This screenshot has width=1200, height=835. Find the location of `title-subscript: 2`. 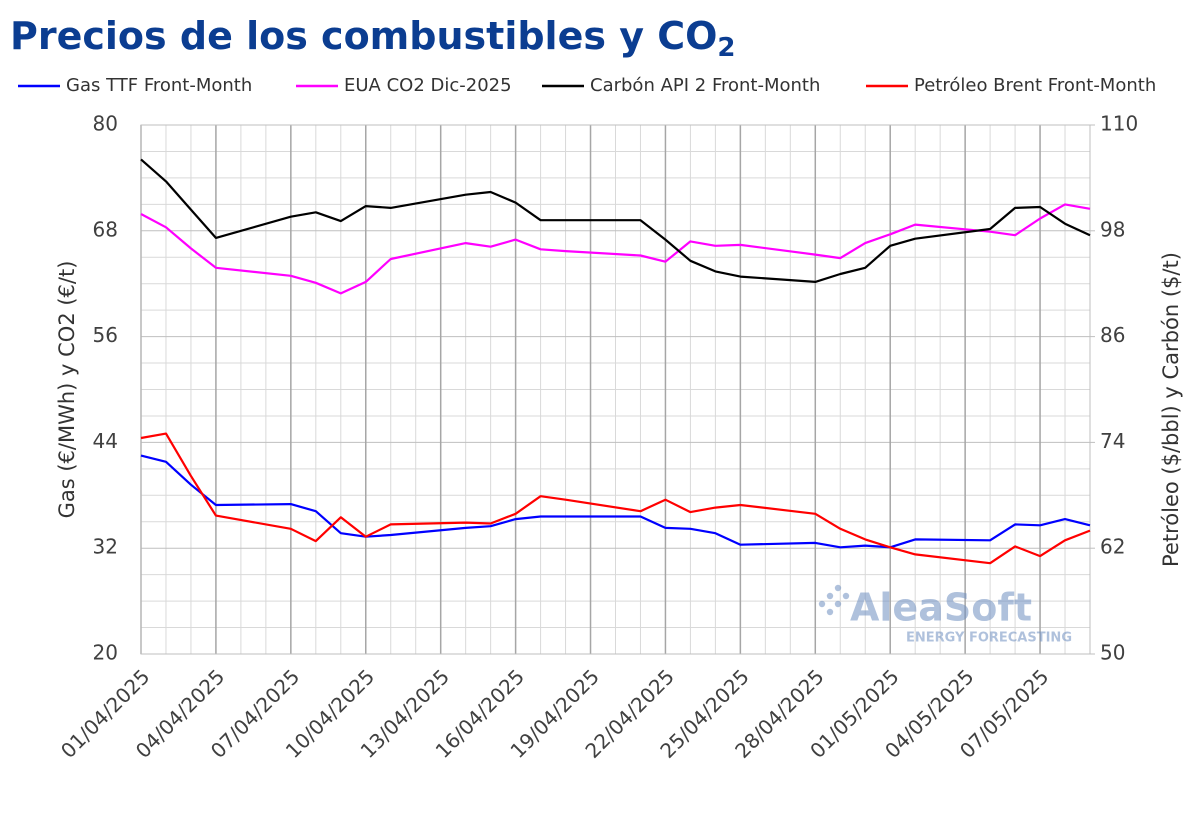

title-subscript: 2 is located at coordinates (726, 48).